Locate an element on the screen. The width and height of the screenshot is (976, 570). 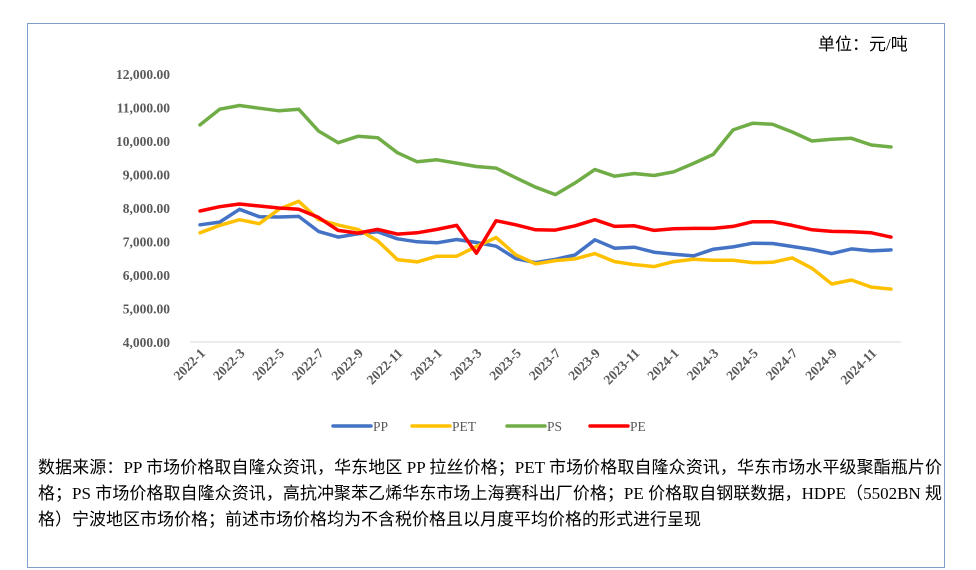
x-tick-label: 2024-11 is located at coordinates (858, 366).